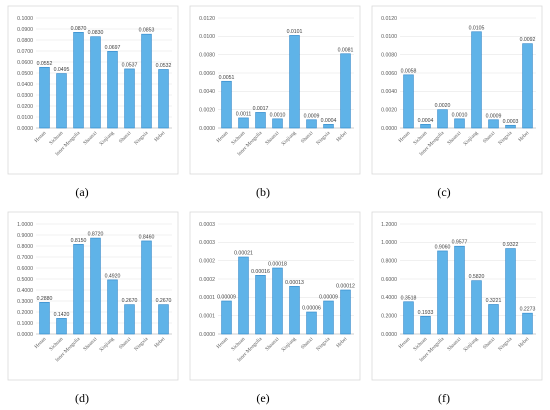 This screenshot has height=410, width=550. Describe the element at coordinates (346, 50) in the screenshot. I see `data-label: 0.0081` at that location.